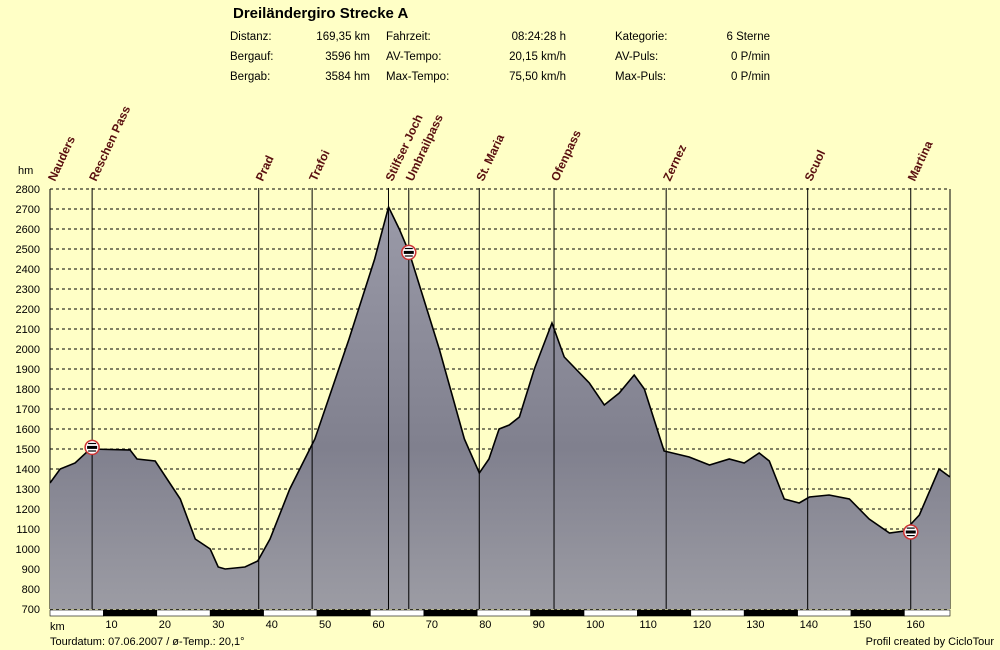  Describe the element at coordinates (408, 37) in the screenshot. I see `stat-label: Fahrzeit:` at that location.